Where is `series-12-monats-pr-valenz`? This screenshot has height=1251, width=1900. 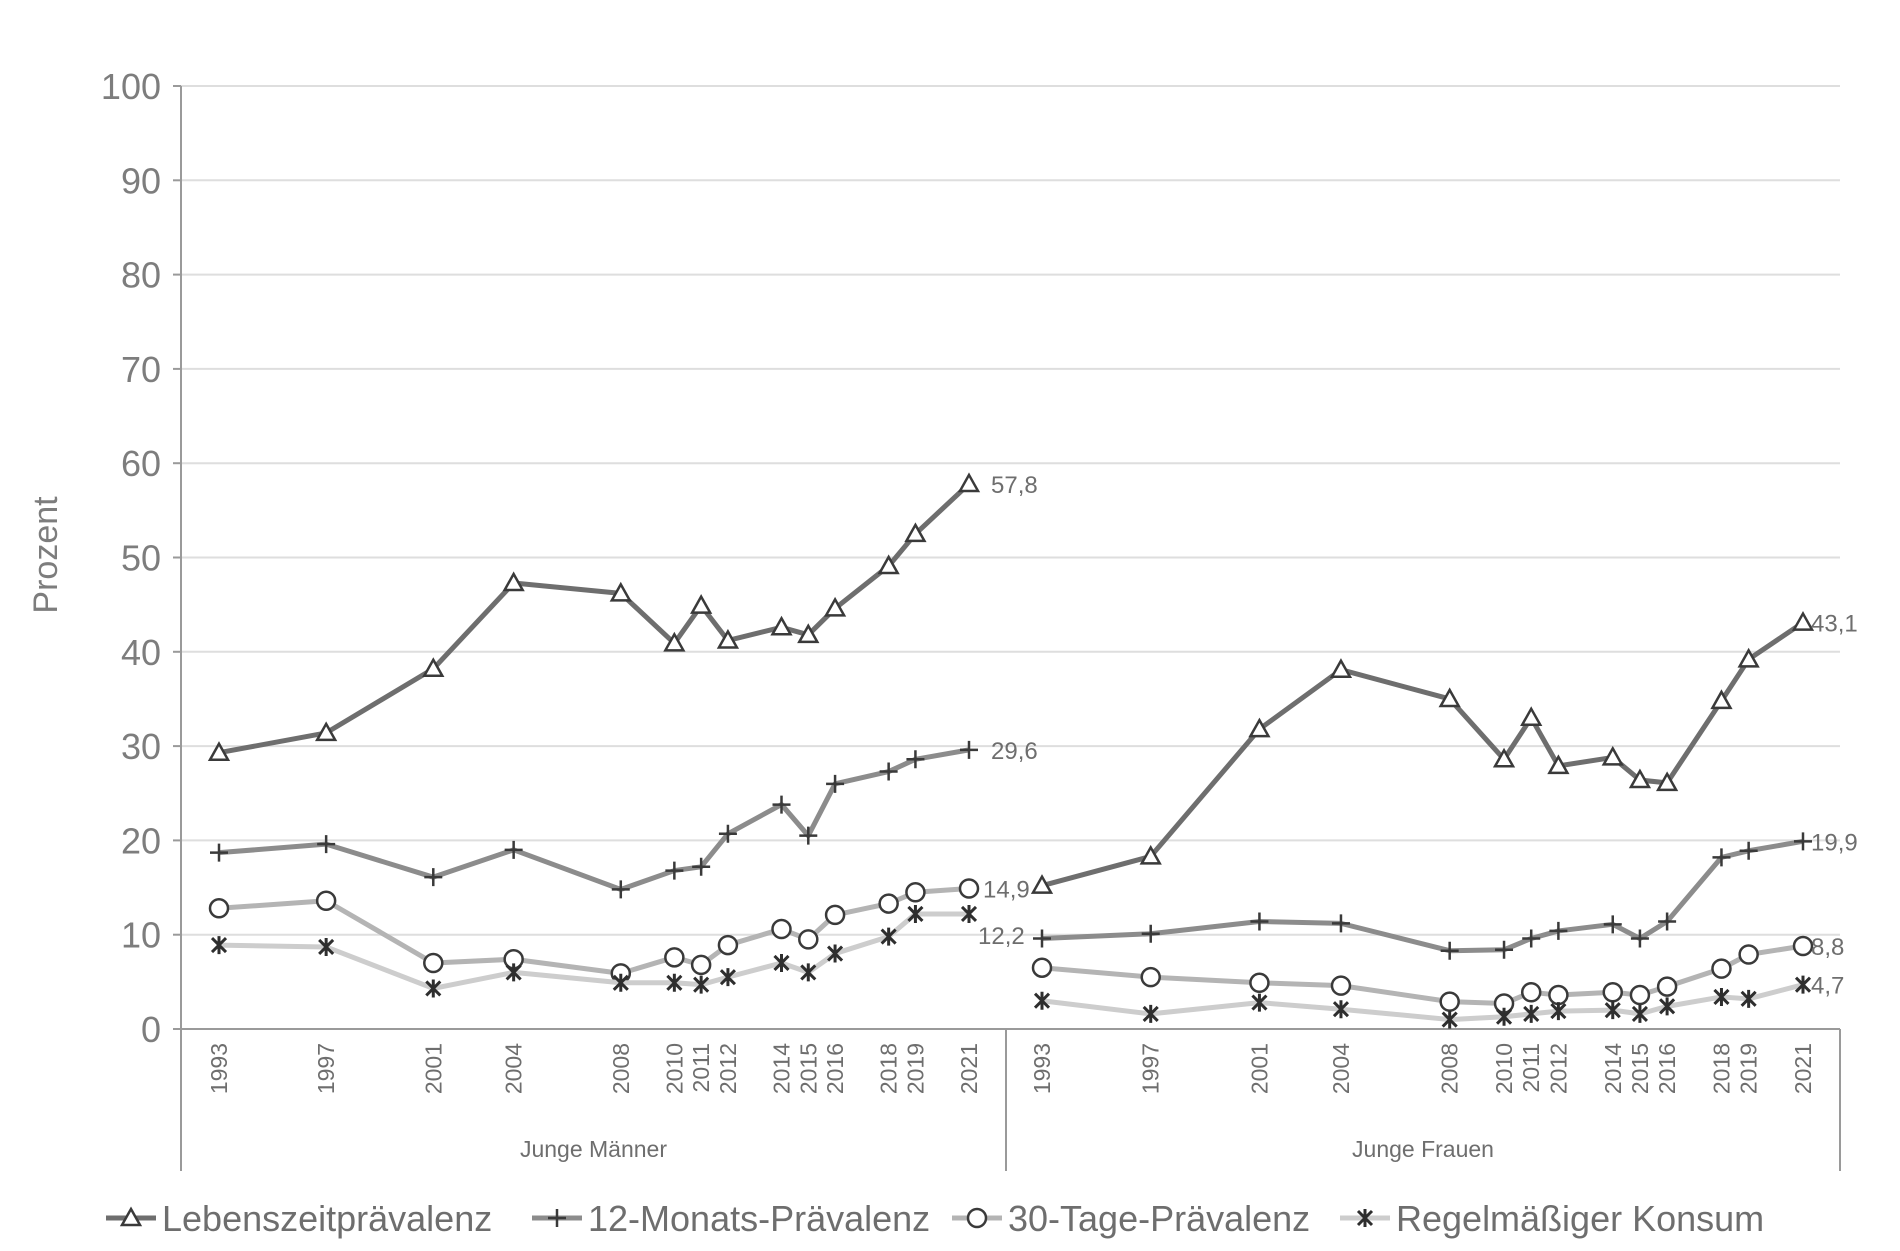 series-12-monats-pr-valenz is located at coordinates (594, 819).